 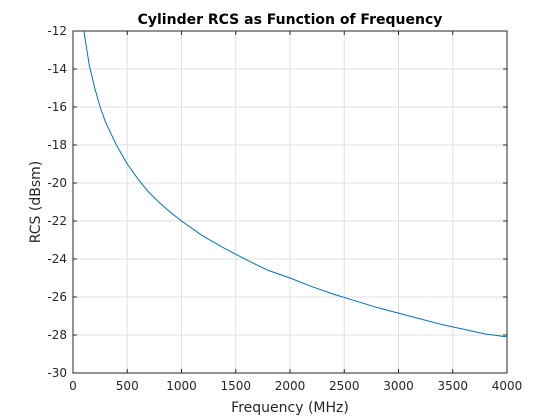 What do you see at coordinates (181, 386) in the screenshot?
I see `x-tick-label-2: 1000` at bounding box center [181, 386].